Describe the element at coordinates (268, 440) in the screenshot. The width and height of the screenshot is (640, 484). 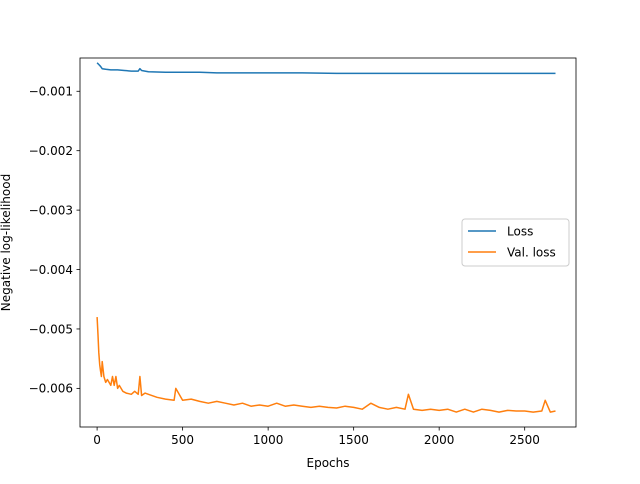
I see `x-tick-label: 1000` at that location.